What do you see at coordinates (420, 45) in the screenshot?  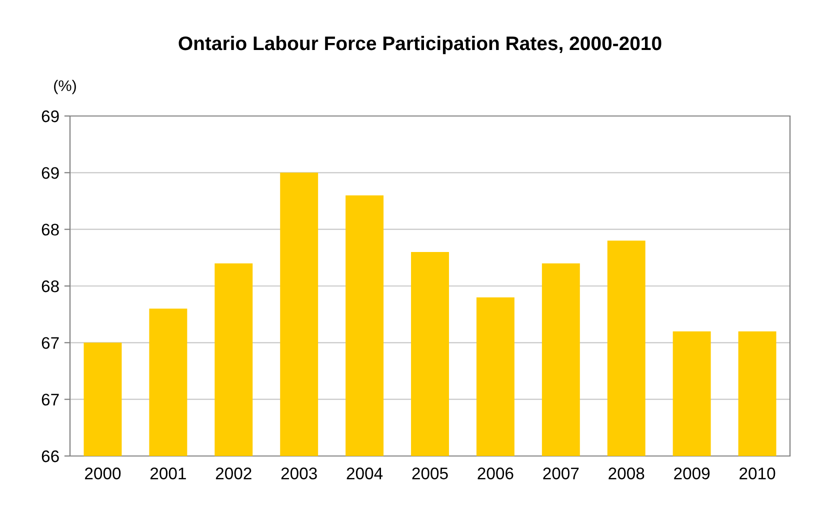 I see `chart-title: Ontario Labour Force Participation Rates, 2000-2010` at bounding box center [420, 45].